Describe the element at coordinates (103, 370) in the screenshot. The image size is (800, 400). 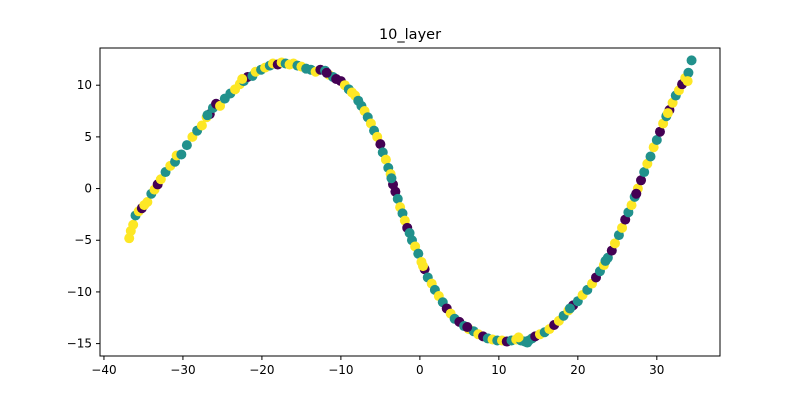
I see `x-tick-label: −40` at that location.